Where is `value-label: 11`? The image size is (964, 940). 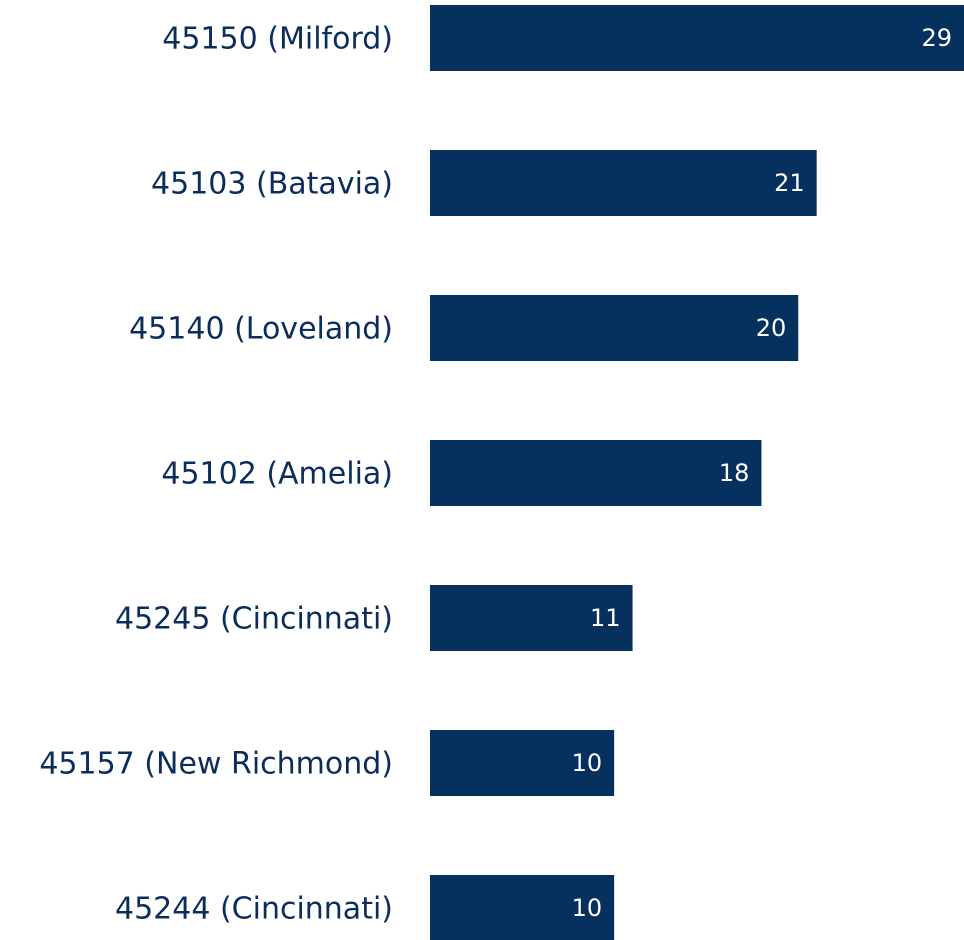 value-label: 11 is located at coordinates (605, 618).